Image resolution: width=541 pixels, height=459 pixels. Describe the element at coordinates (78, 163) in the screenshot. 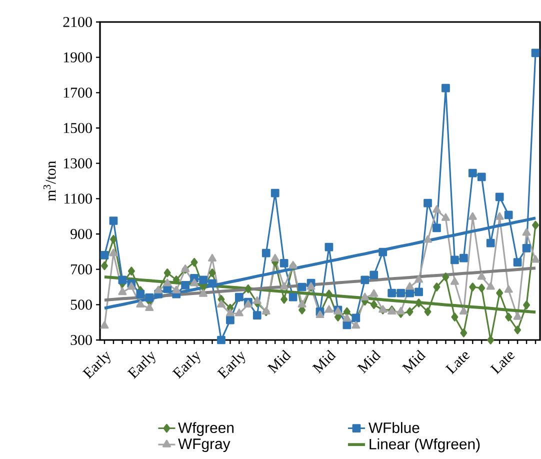

I see `y-tick-label: 1300` at that location.